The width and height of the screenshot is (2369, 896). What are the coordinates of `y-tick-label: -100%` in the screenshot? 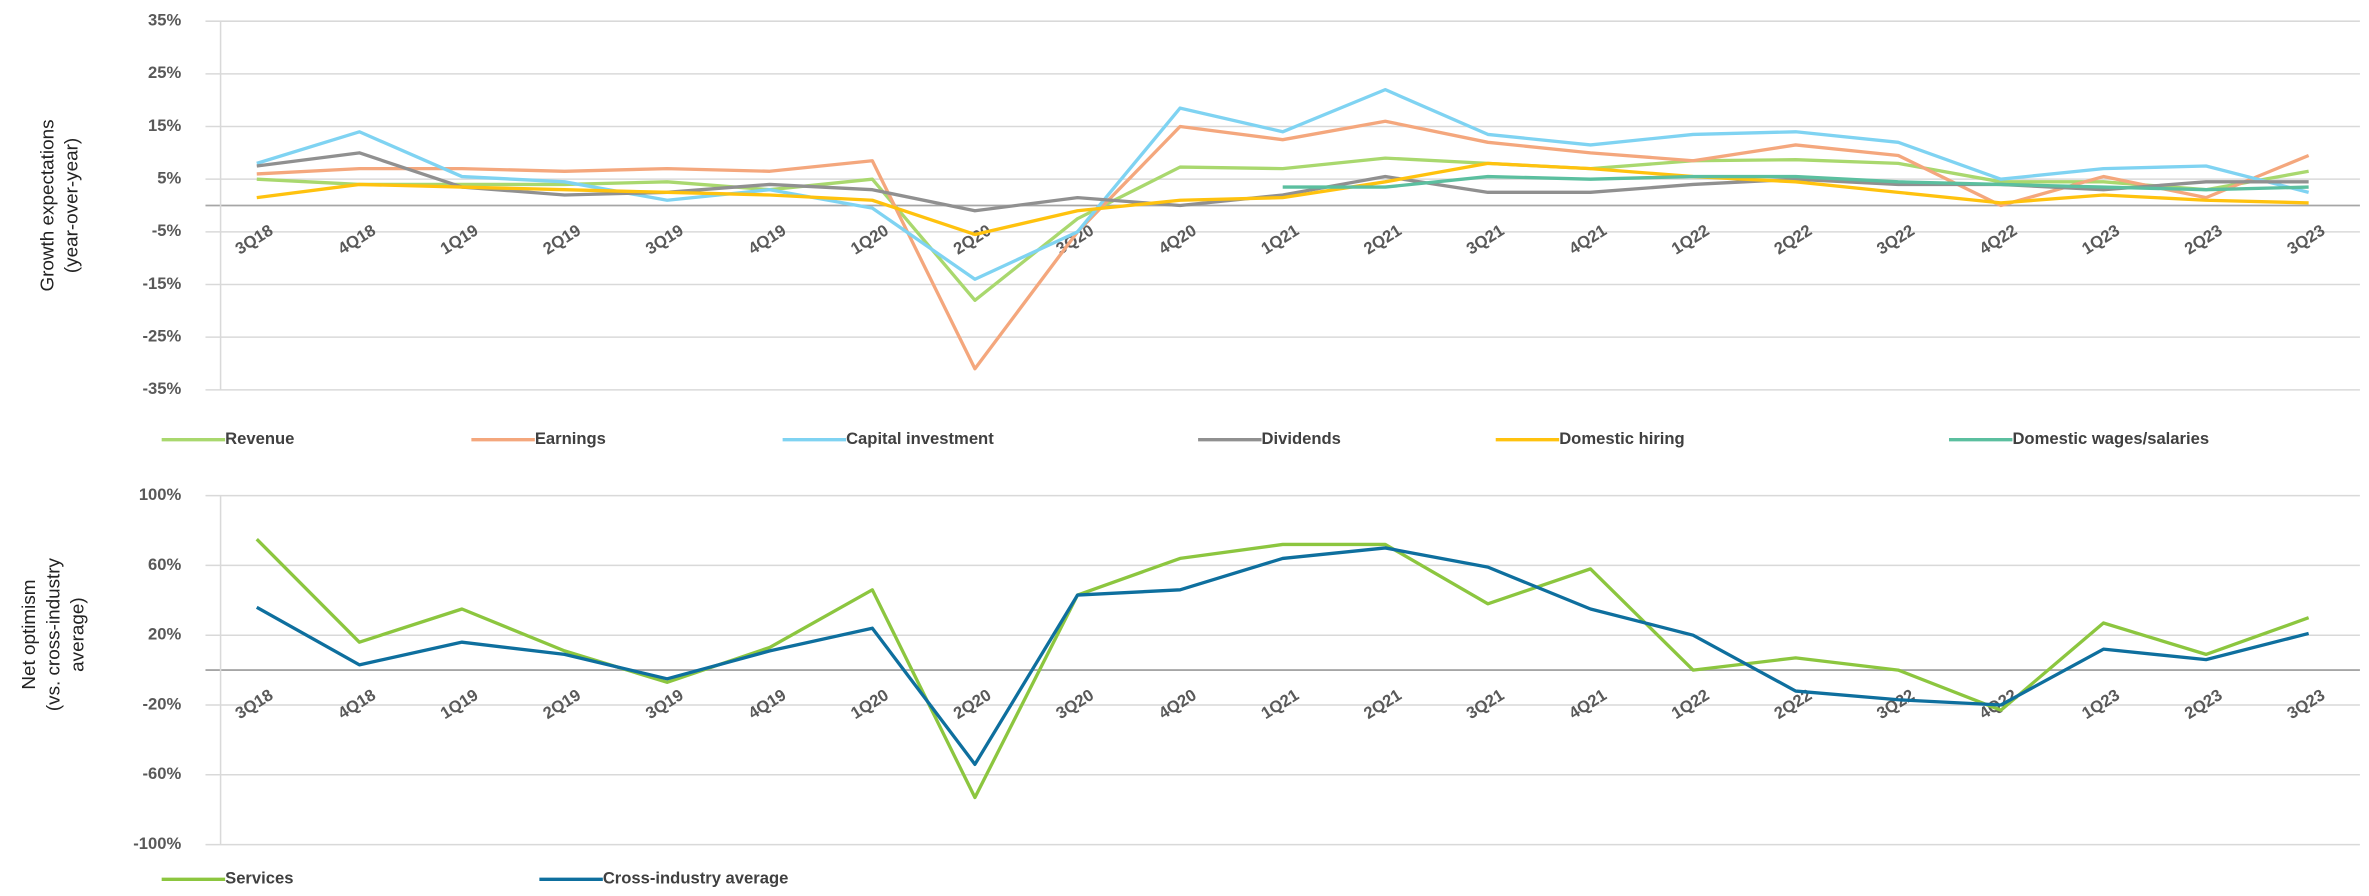 It's located at (157, 843).